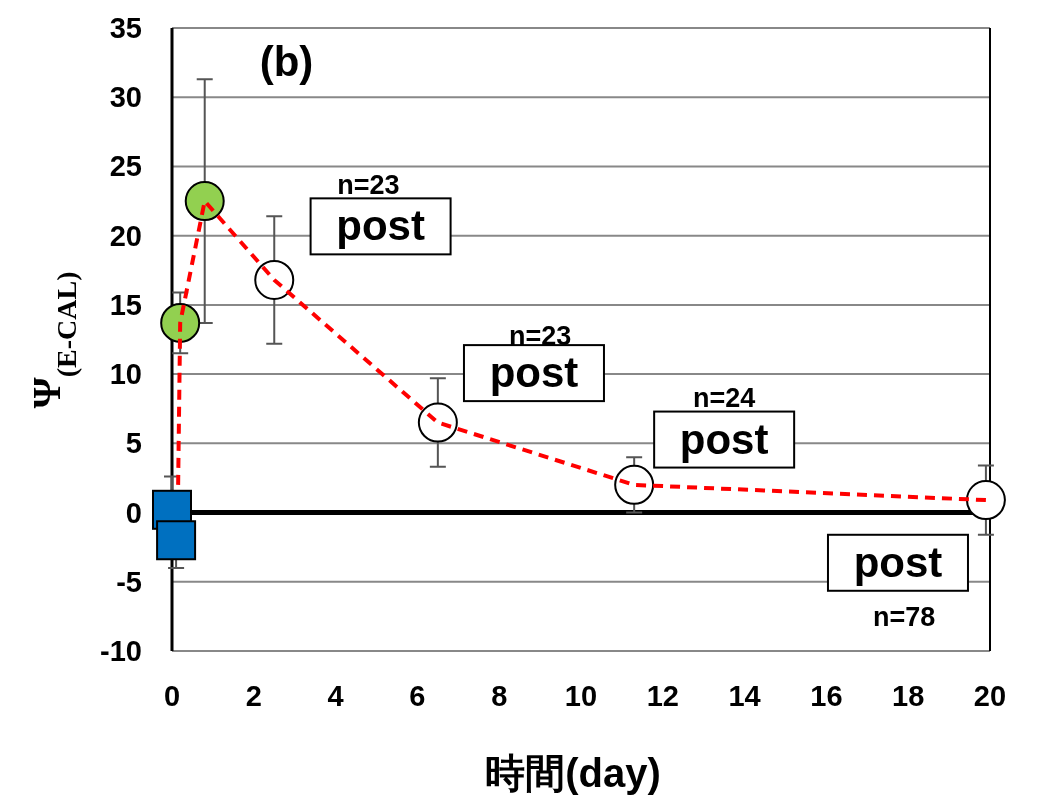  Describe the element at coordinates (908, 696) in the screenshot. I see `x-tick-label: 18` at that location.